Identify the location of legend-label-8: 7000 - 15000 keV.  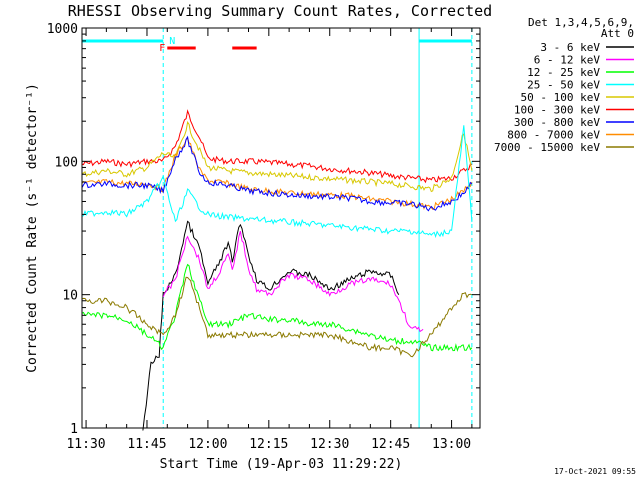
(547, 147).